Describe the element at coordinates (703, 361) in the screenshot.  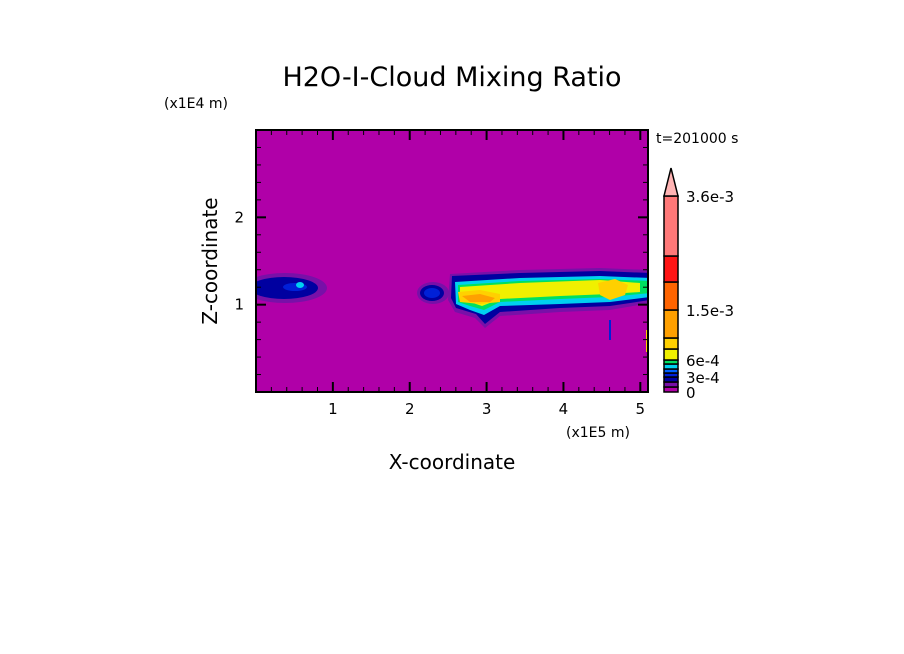
I see `colorbar-label: 6e-4` at that location.